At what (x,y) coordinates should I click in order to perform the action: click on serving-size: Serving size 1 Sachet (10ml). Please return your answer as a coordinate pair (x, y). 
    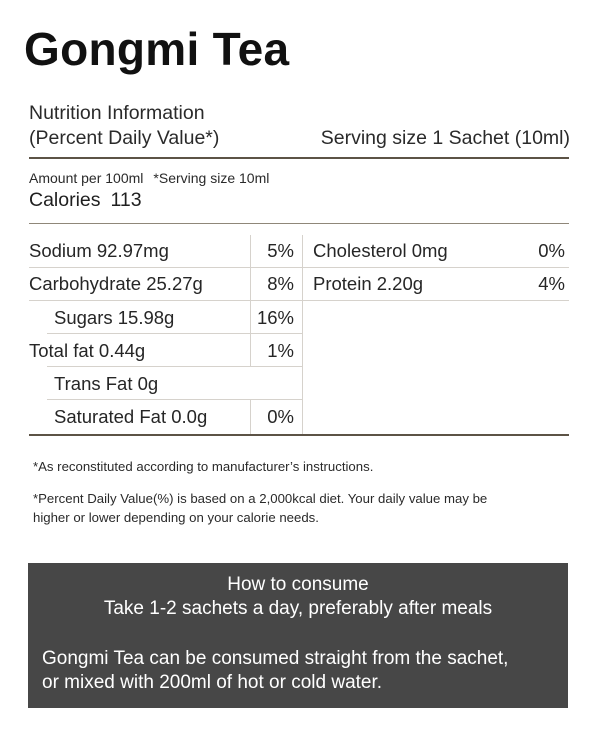
    Looking at the image, I should click on (445, 138).